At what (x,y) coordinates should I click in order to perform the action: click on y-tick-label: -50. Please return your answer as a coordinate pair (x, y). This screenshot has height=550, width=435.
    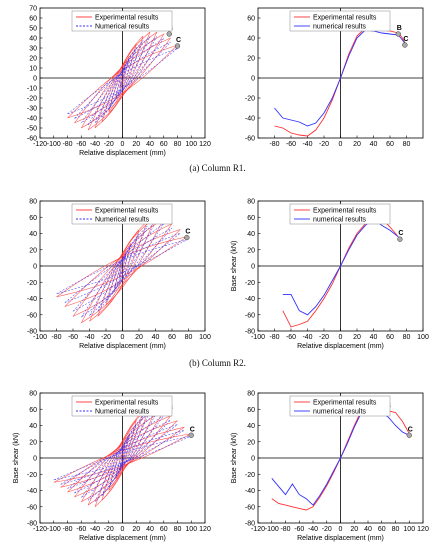
    Looking at the image, I should click on (32, 129).